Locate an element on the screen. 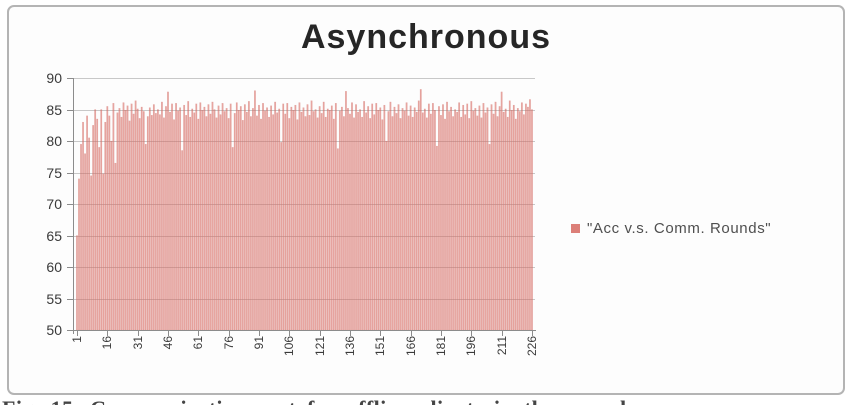  x-tick-label: 1 is located at coordinates (77, 339).